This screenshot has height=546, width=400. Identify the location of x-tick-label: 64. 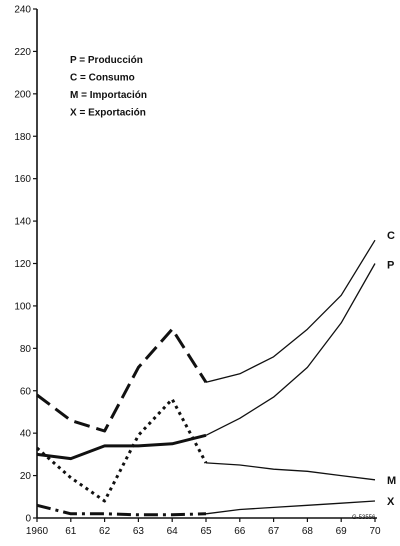
(173, 531).